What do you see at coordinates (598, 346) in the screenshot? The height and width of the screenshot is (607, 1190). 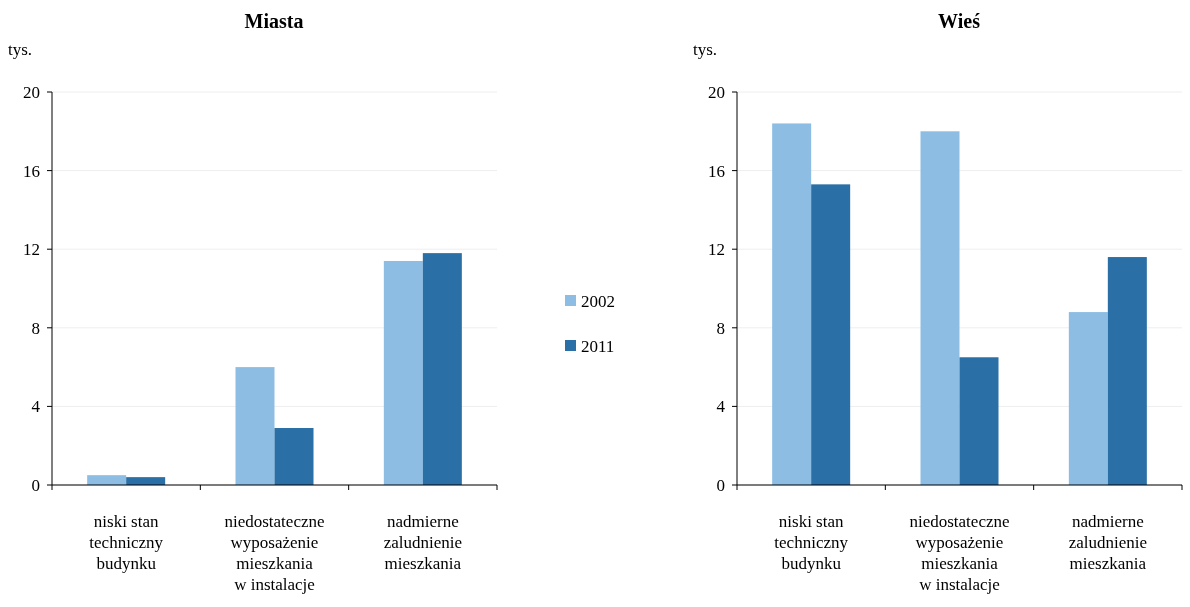 I see `legend-label: 2011` at bounding box center [598, 346].